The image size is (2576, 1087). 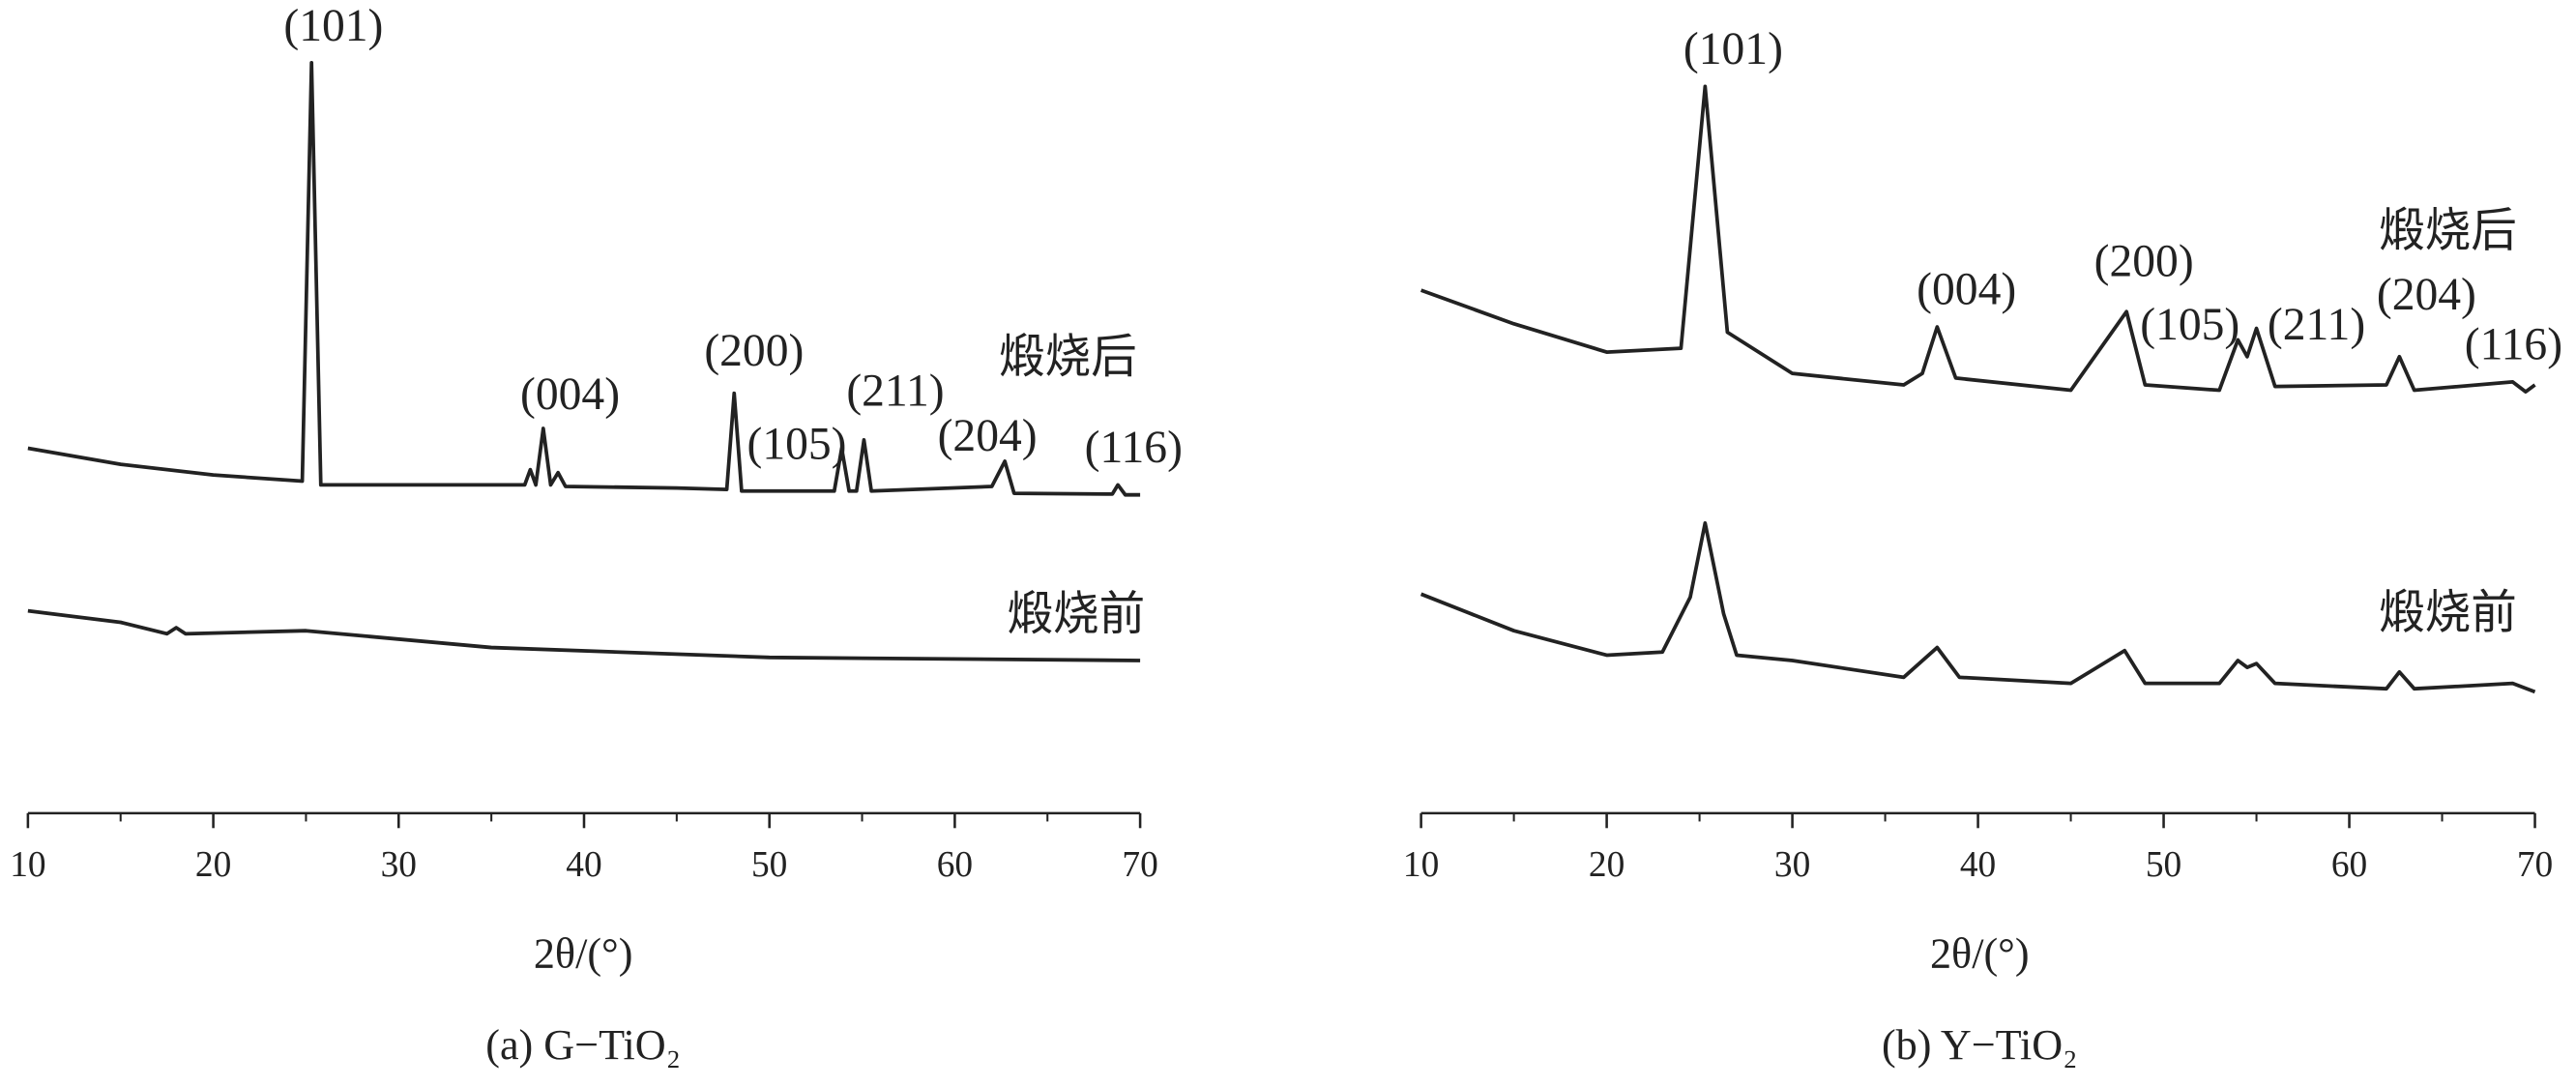 What do you see at coordinates (583, 1044) in the screenshot?
I see `caption: (a) G−TiO₂` at bounding box center [583, 1044].